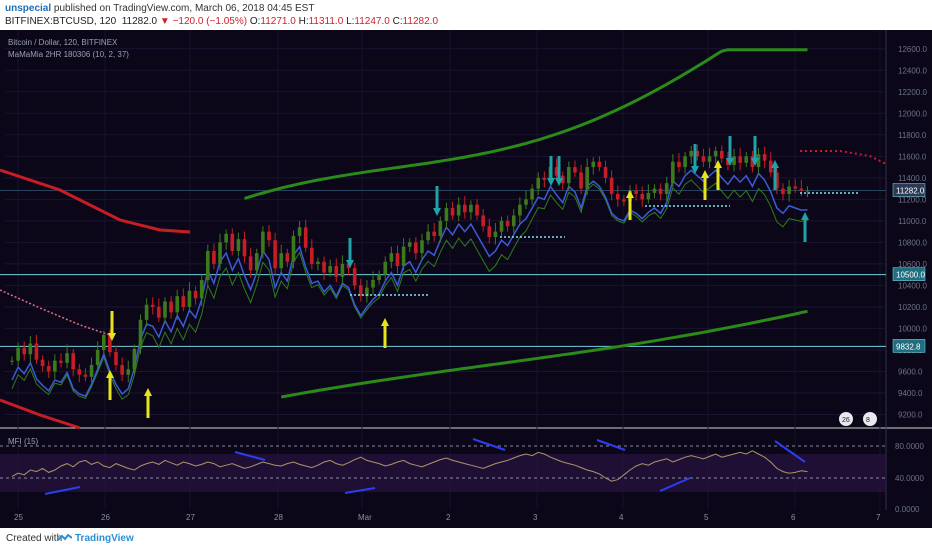  Describe the element at coordinates (535, 517) in the screenshot. I see `x-tick-label: 3` at that location.